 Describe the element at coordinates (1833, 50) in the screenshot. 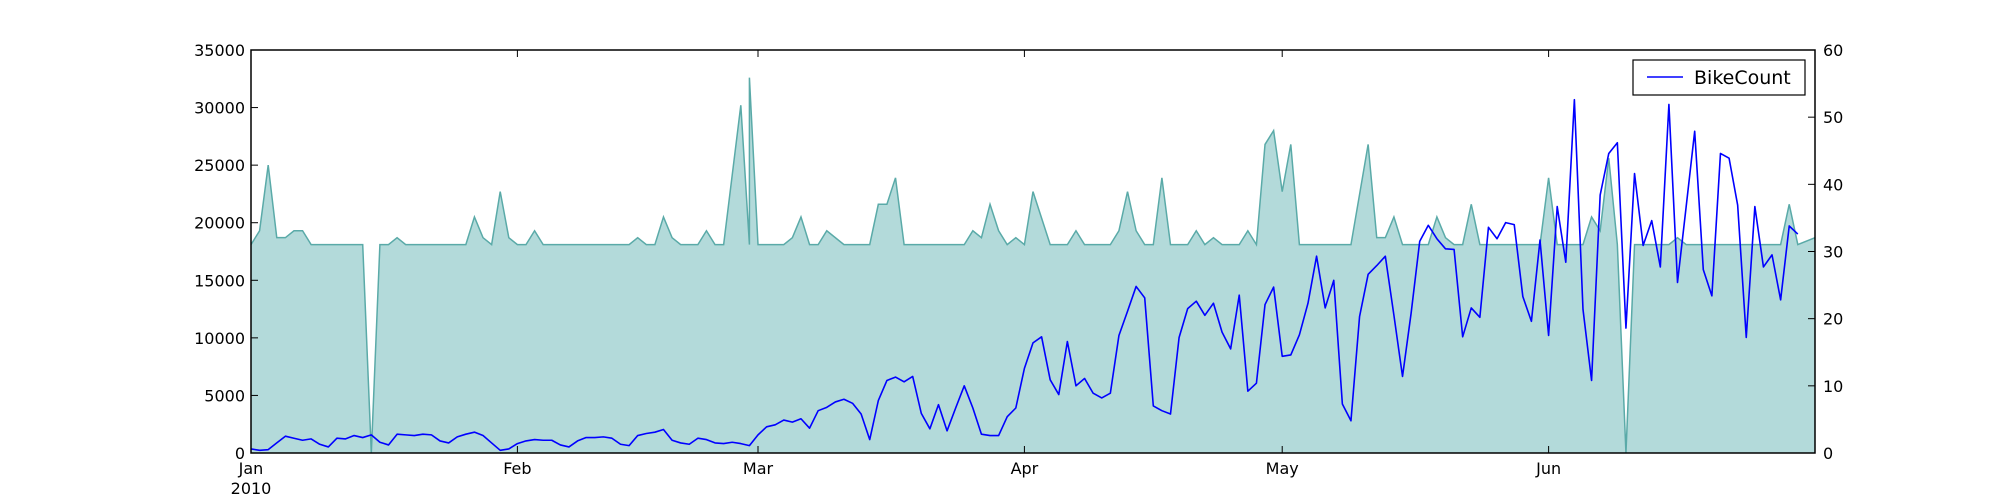

I see `right-tick-label: 60` at that location.